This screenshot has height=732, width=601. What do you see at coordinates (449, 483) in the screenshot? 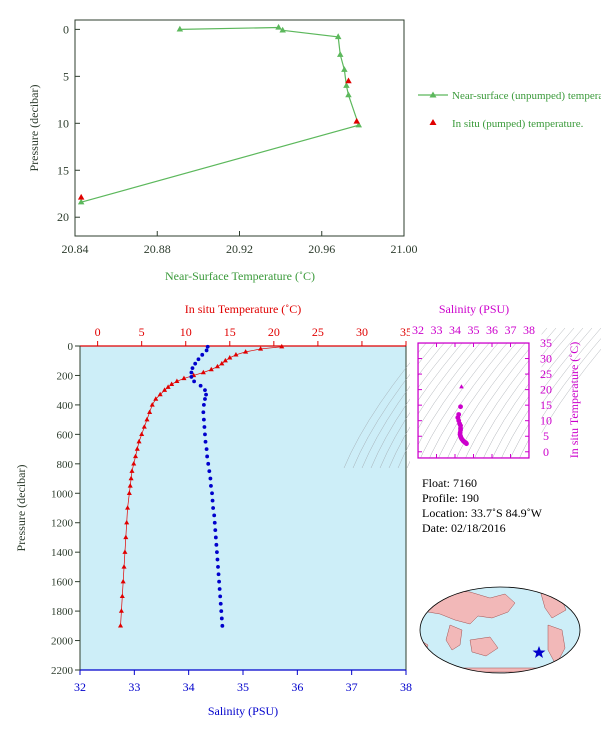
I see `float-number: Float: 7160` at bounding box center [449, 483].